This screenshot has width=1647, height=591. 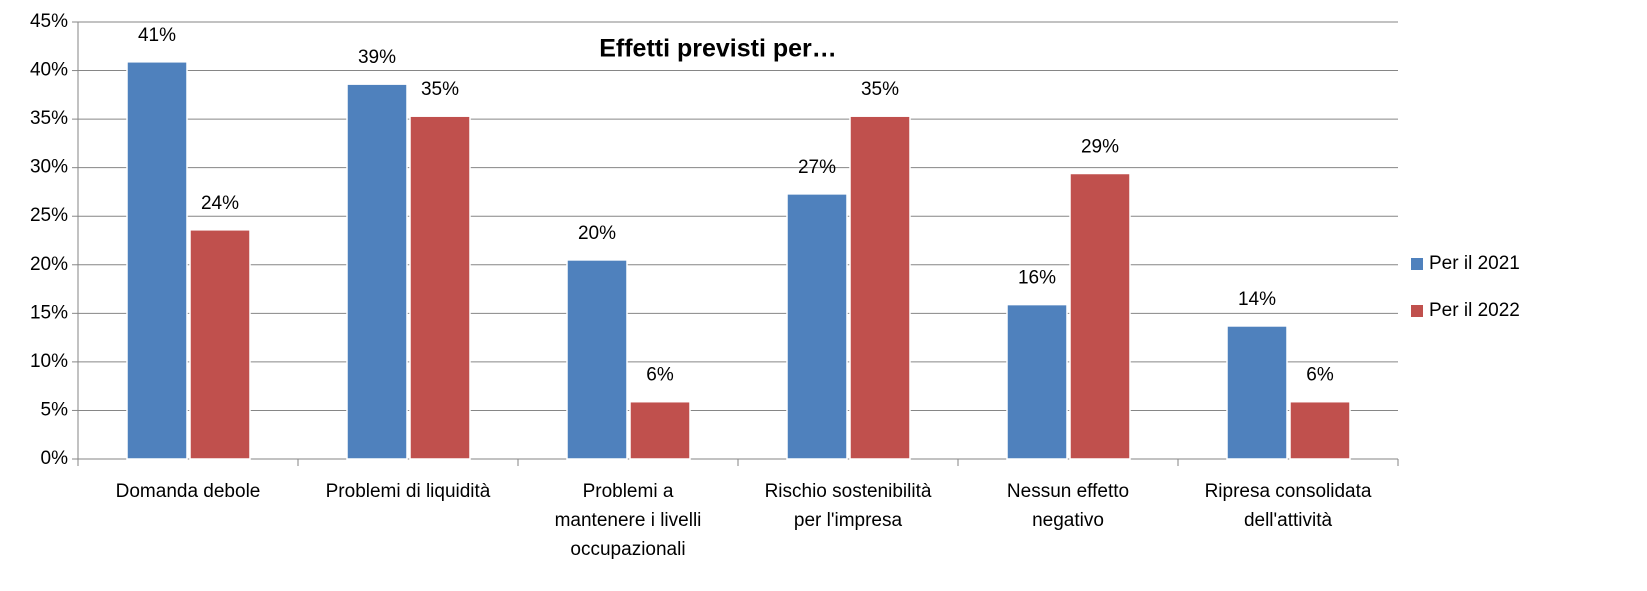 What do you see at coordinates (377, 57) in the screenshot?
I see `data-label: 39%` at bounding box center [377, 57].